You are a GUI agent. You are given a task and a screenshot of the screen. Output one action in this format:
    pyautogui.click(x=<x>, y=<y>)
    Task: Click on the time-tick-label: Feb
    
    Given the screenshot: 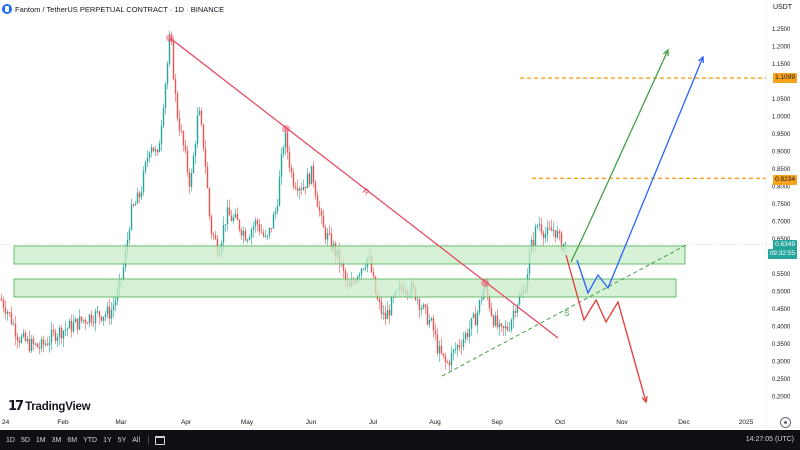 What is the action you would take?
    pyautogui.click(x=63, y=422)
    